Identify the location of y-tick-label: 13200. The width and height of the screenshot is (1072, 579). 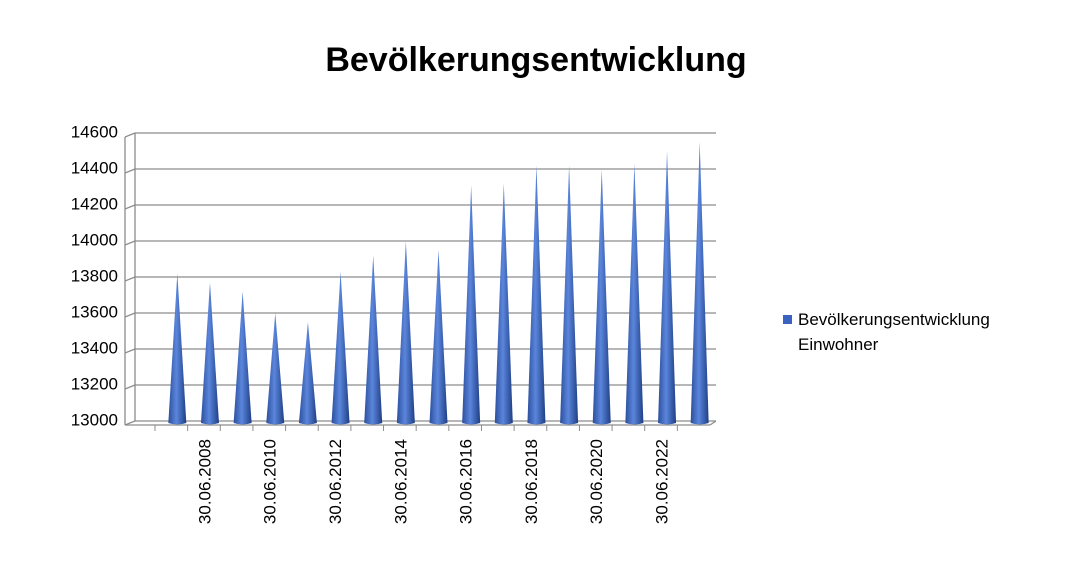
(94, 383).